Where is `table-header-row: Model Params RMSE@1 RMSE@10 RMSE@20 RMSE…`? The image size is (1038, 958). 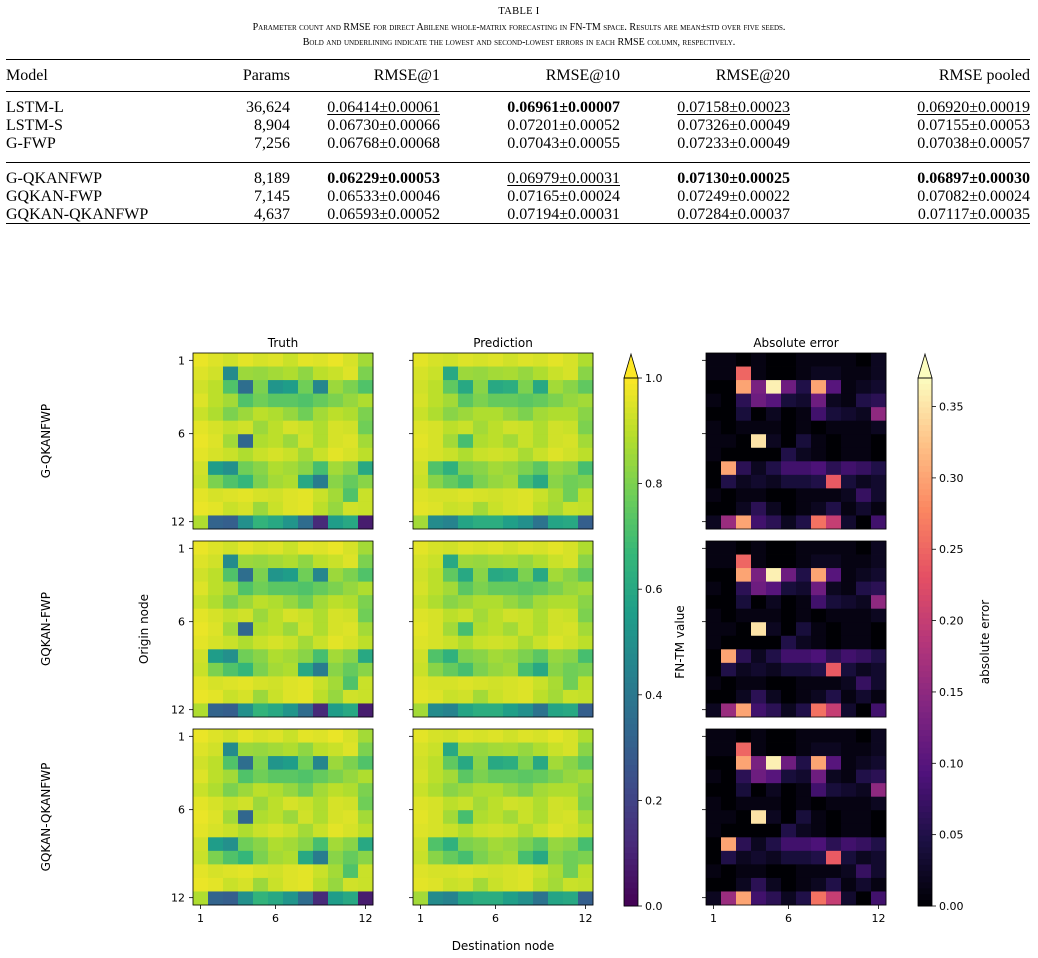 table-header-row: Model Params RMSE@1 RMSE@10 RMSE@20 RMSE… is located at coordinates (518, 75).